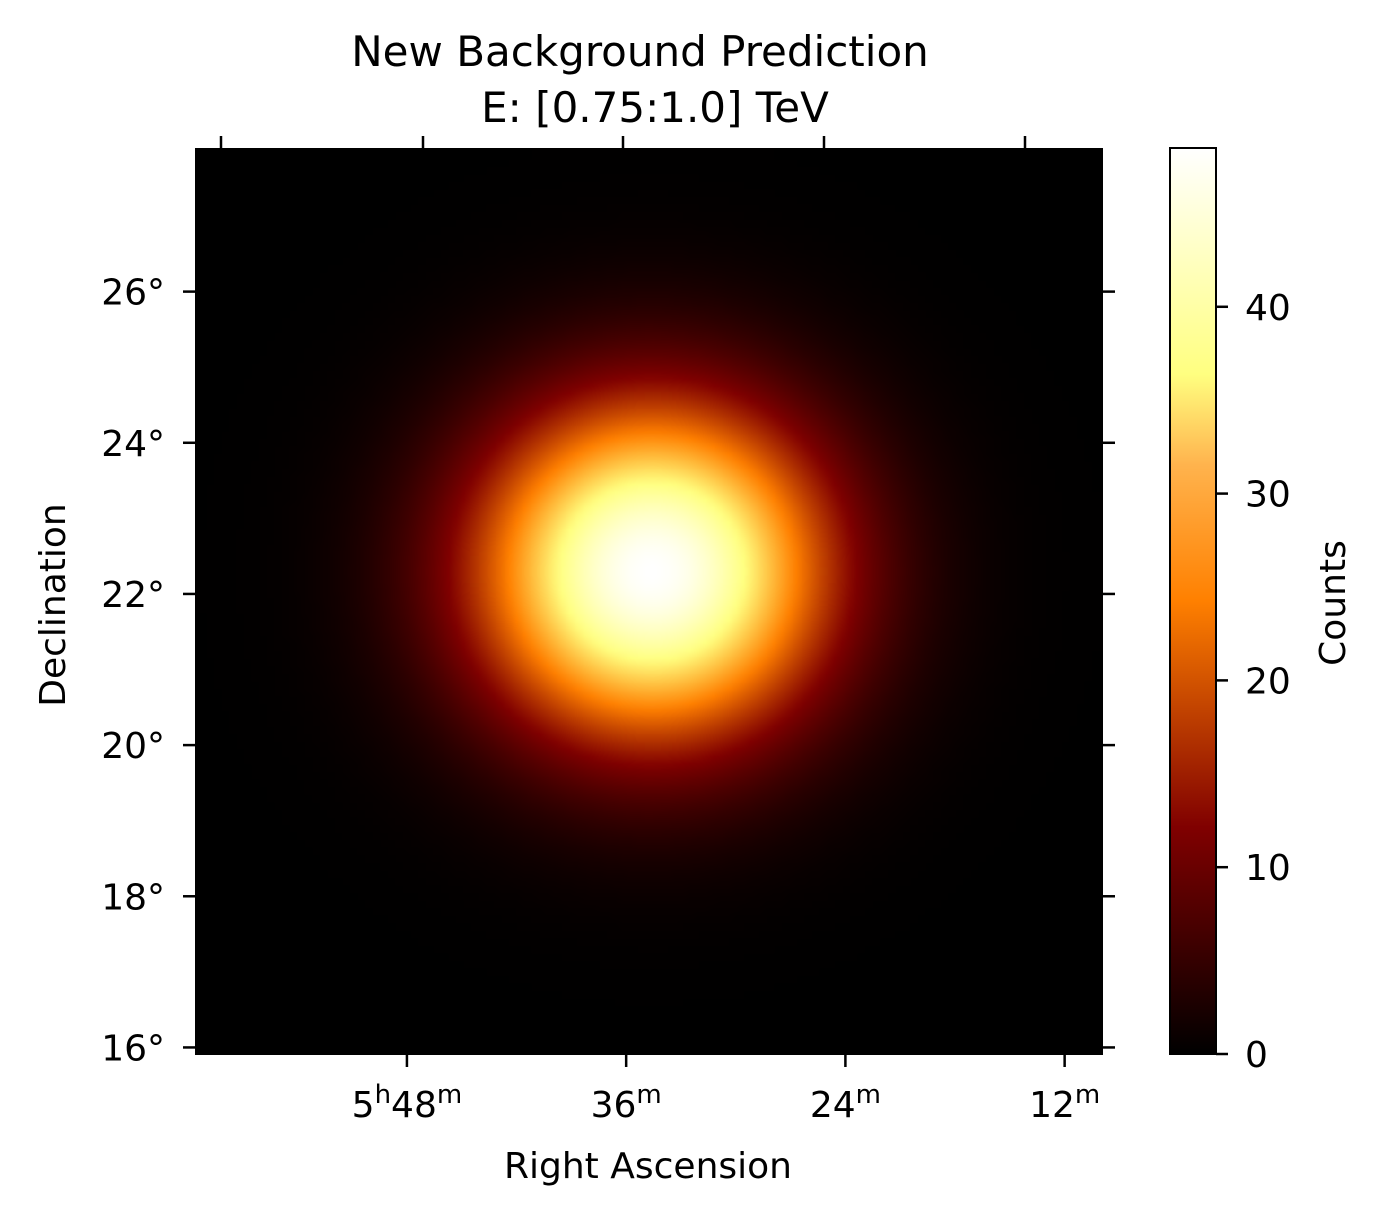 This screenshot has width=1384, height=1217. What do you see at coordinates (655, 107) in the screenshot?
I see `chart-subtitle: E: [0.75:1.0] TeV` at bounding box center [655, 107].